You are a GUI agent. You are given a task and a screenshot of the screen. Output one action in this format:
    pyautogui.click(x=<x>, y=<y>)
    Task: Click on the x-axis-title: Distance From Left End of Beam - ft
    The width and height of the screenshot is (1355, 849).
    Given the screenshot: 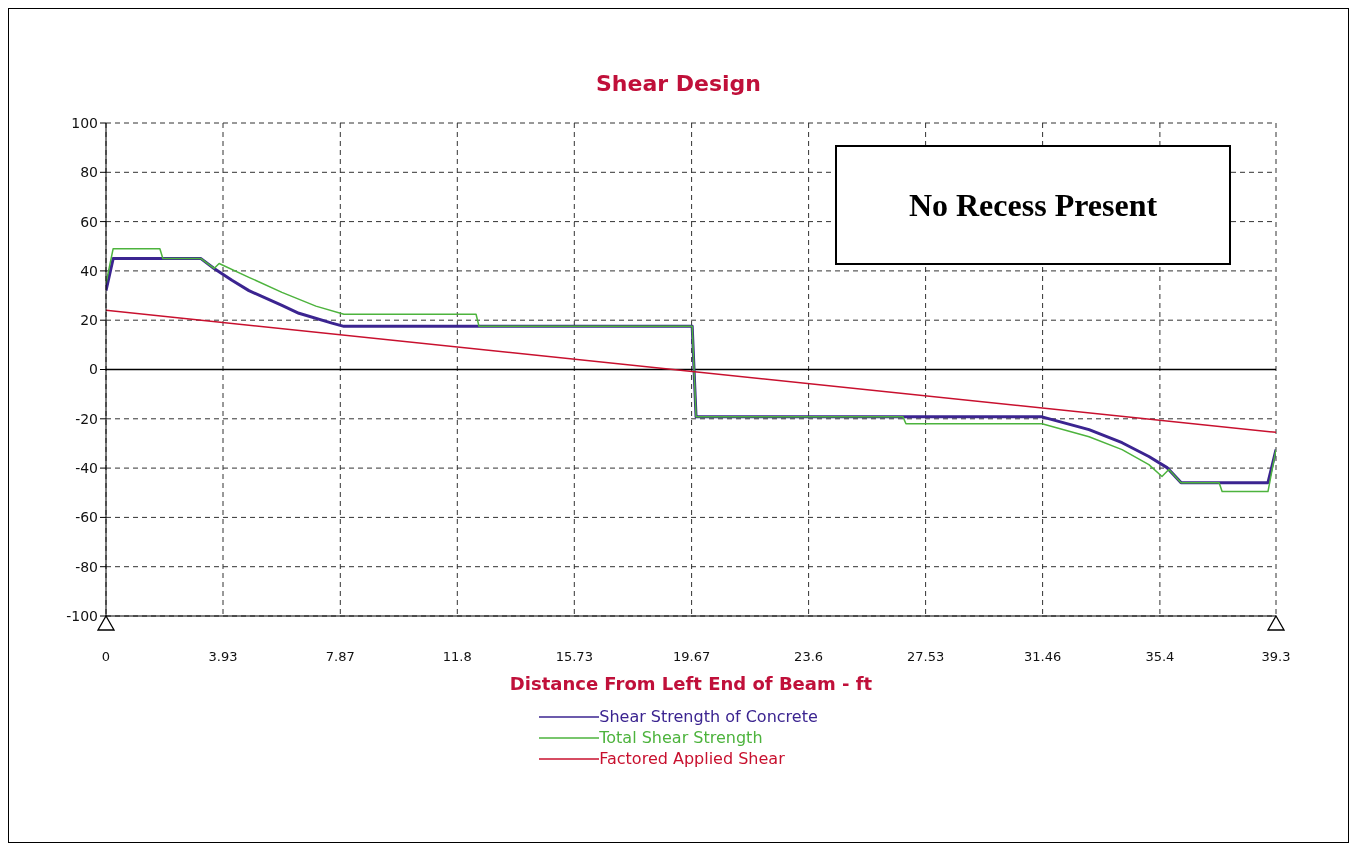 What is the action you would take?
    pyautogui.click(x=691, y=683)
    